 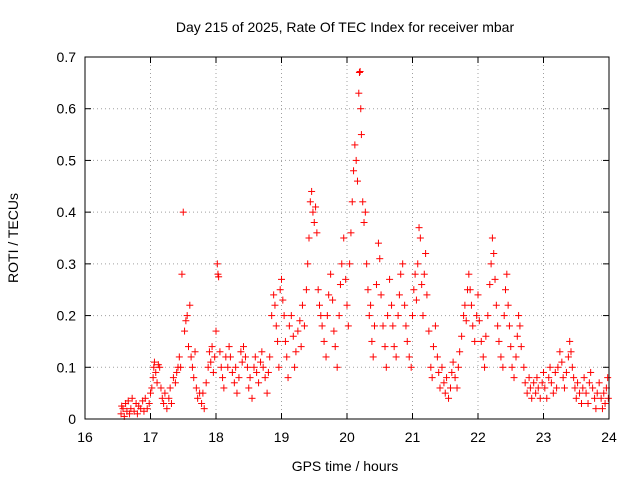 I want to click on x-tick-label: 20, so click(x=347, y=437).